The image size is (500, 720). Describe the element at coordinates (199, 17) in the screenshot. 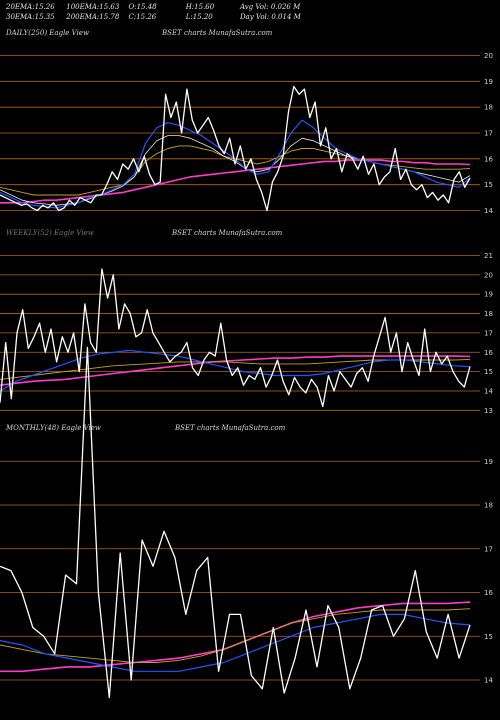

I see `low-readout: L:15.20` at that location.